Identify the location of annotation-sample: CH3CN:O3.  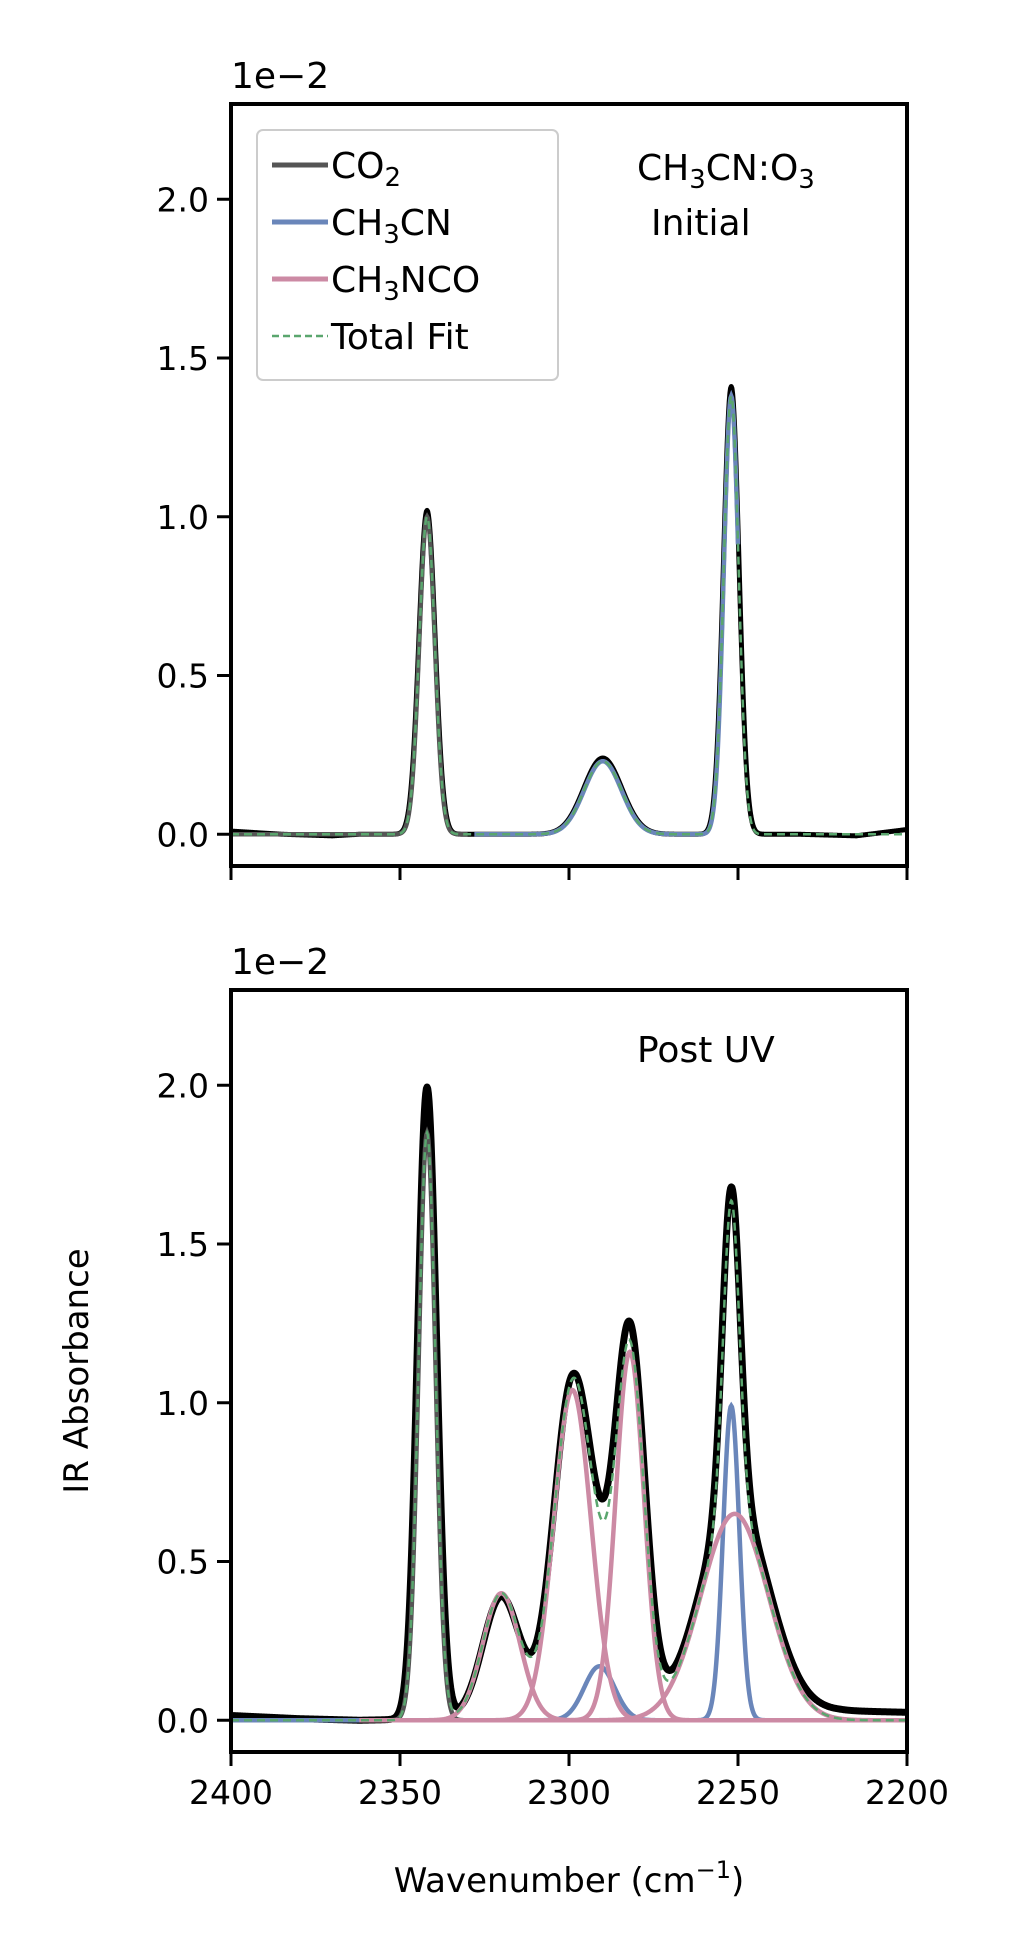
(726, 171).